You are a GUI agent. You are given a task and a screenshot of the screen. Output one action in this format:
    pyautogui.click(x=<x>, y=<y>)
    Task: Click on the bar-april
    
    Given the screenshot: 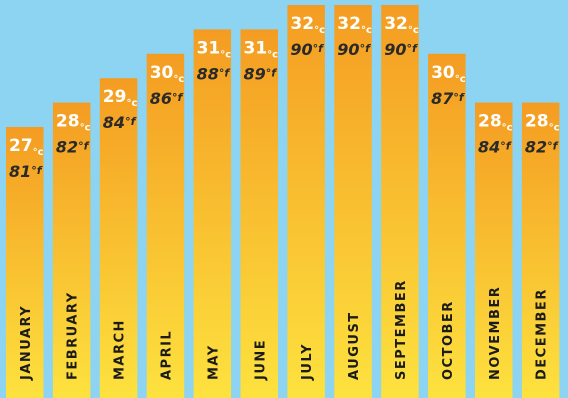 What is the action you would take?
    pyautogui.click(x=165, y=225)
    